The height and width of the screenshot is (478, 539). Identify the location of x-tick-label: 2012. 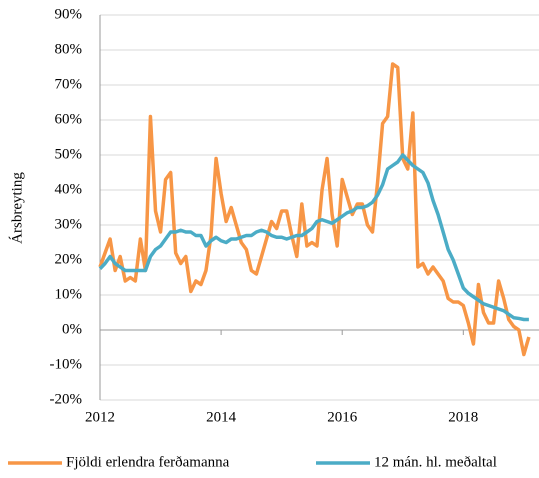
(100, 417).